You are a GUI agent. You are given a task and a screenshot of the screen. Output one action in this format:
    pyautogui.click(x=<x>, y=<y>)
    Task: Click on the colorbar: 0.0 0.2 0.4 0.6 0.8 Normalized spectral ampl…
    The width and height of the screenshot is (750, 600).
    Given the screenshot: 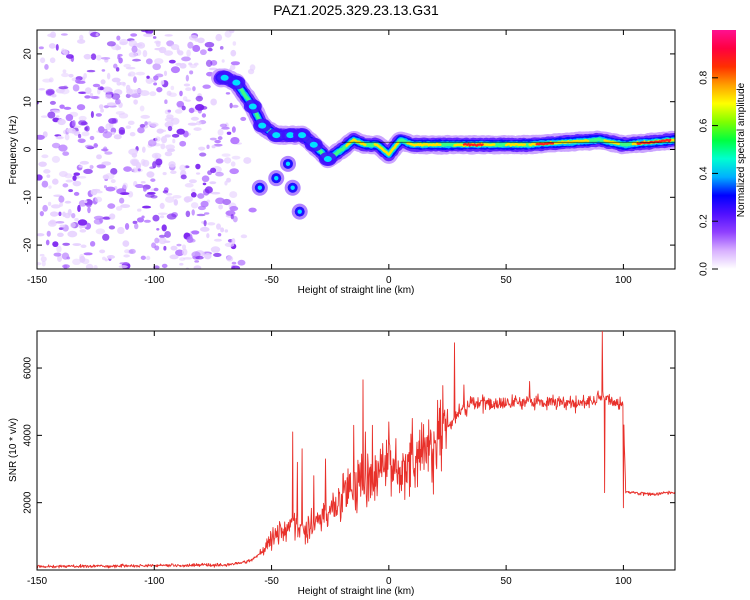 What is the action you would take?
    pyautogui.click(x=723, y=153)
    